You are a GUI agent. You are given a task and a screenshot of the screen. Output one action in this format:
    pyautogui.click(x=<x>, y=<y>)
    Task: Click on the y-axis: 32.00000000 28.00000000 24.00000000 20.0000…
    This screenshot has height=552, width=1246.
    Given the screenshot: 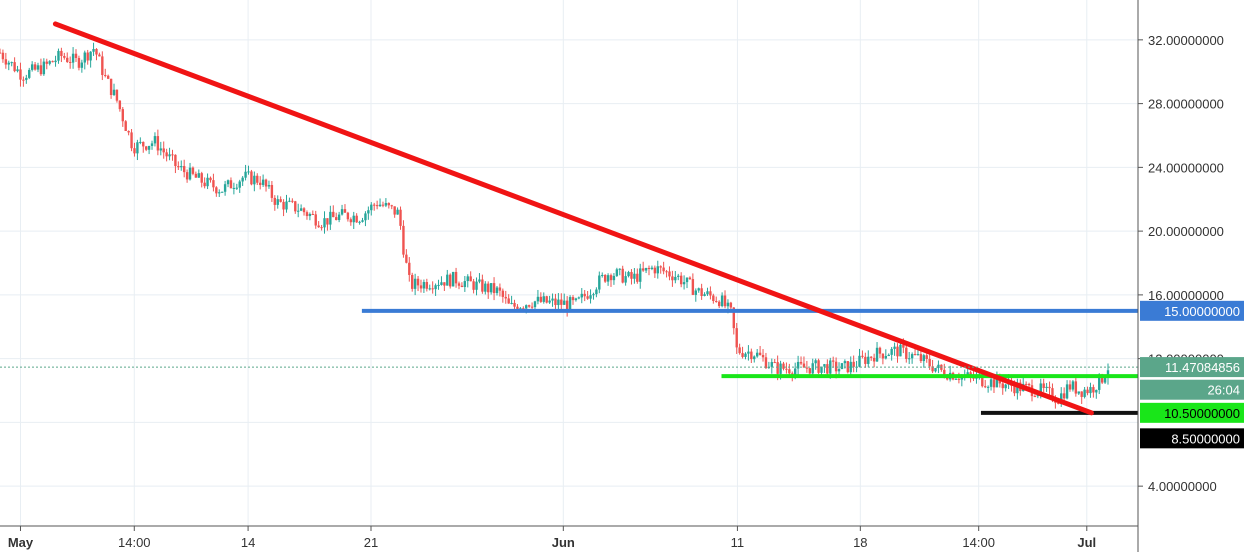 What is the action you would take?
    pyautogui.click(x=1180, y=276)
    